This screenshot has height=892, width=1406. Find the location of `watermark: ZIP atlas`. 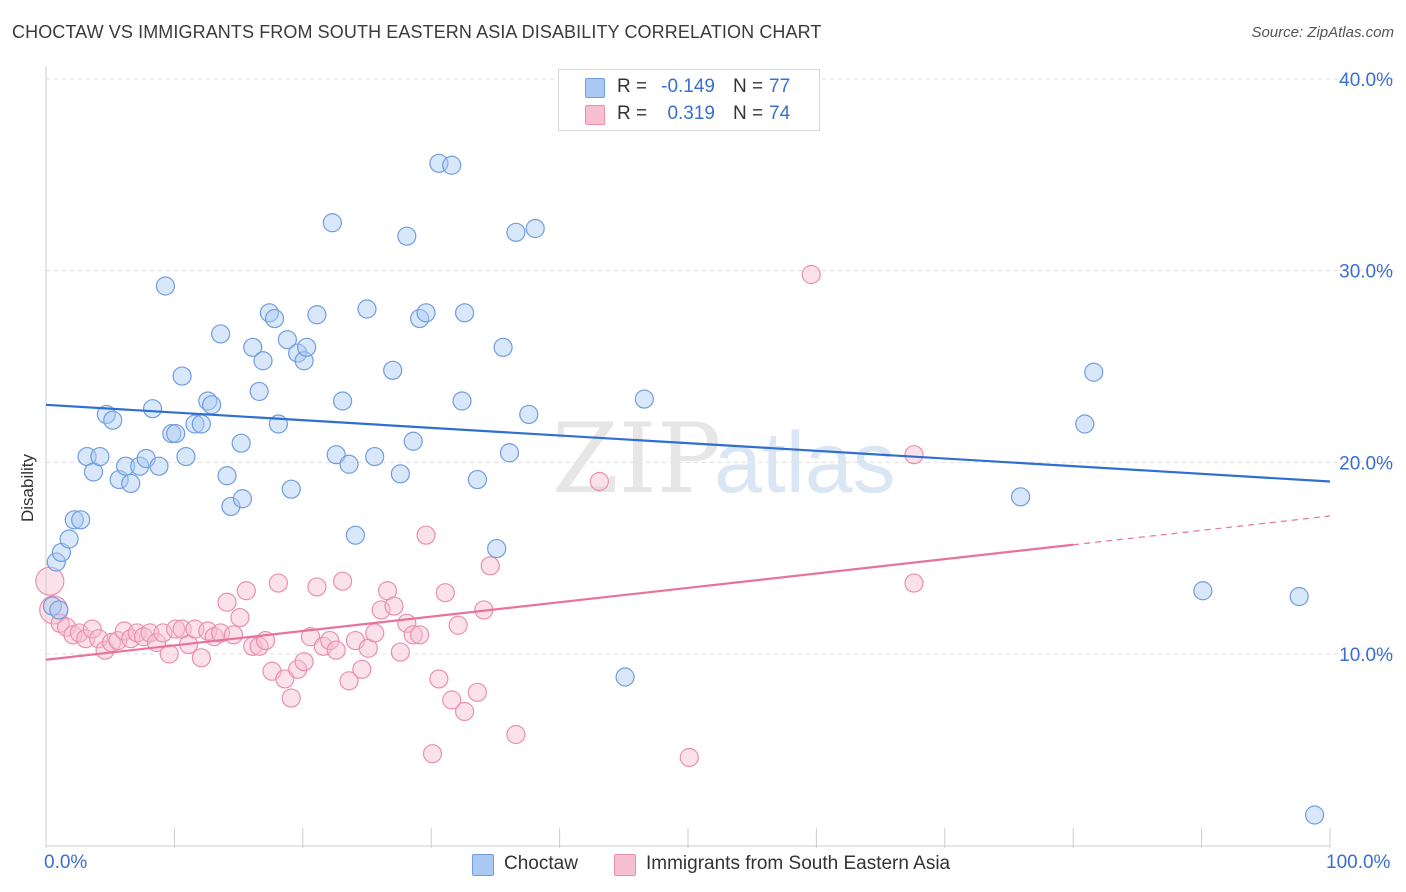

watermark: ZIP atlas is located at coordinates (724, 459).